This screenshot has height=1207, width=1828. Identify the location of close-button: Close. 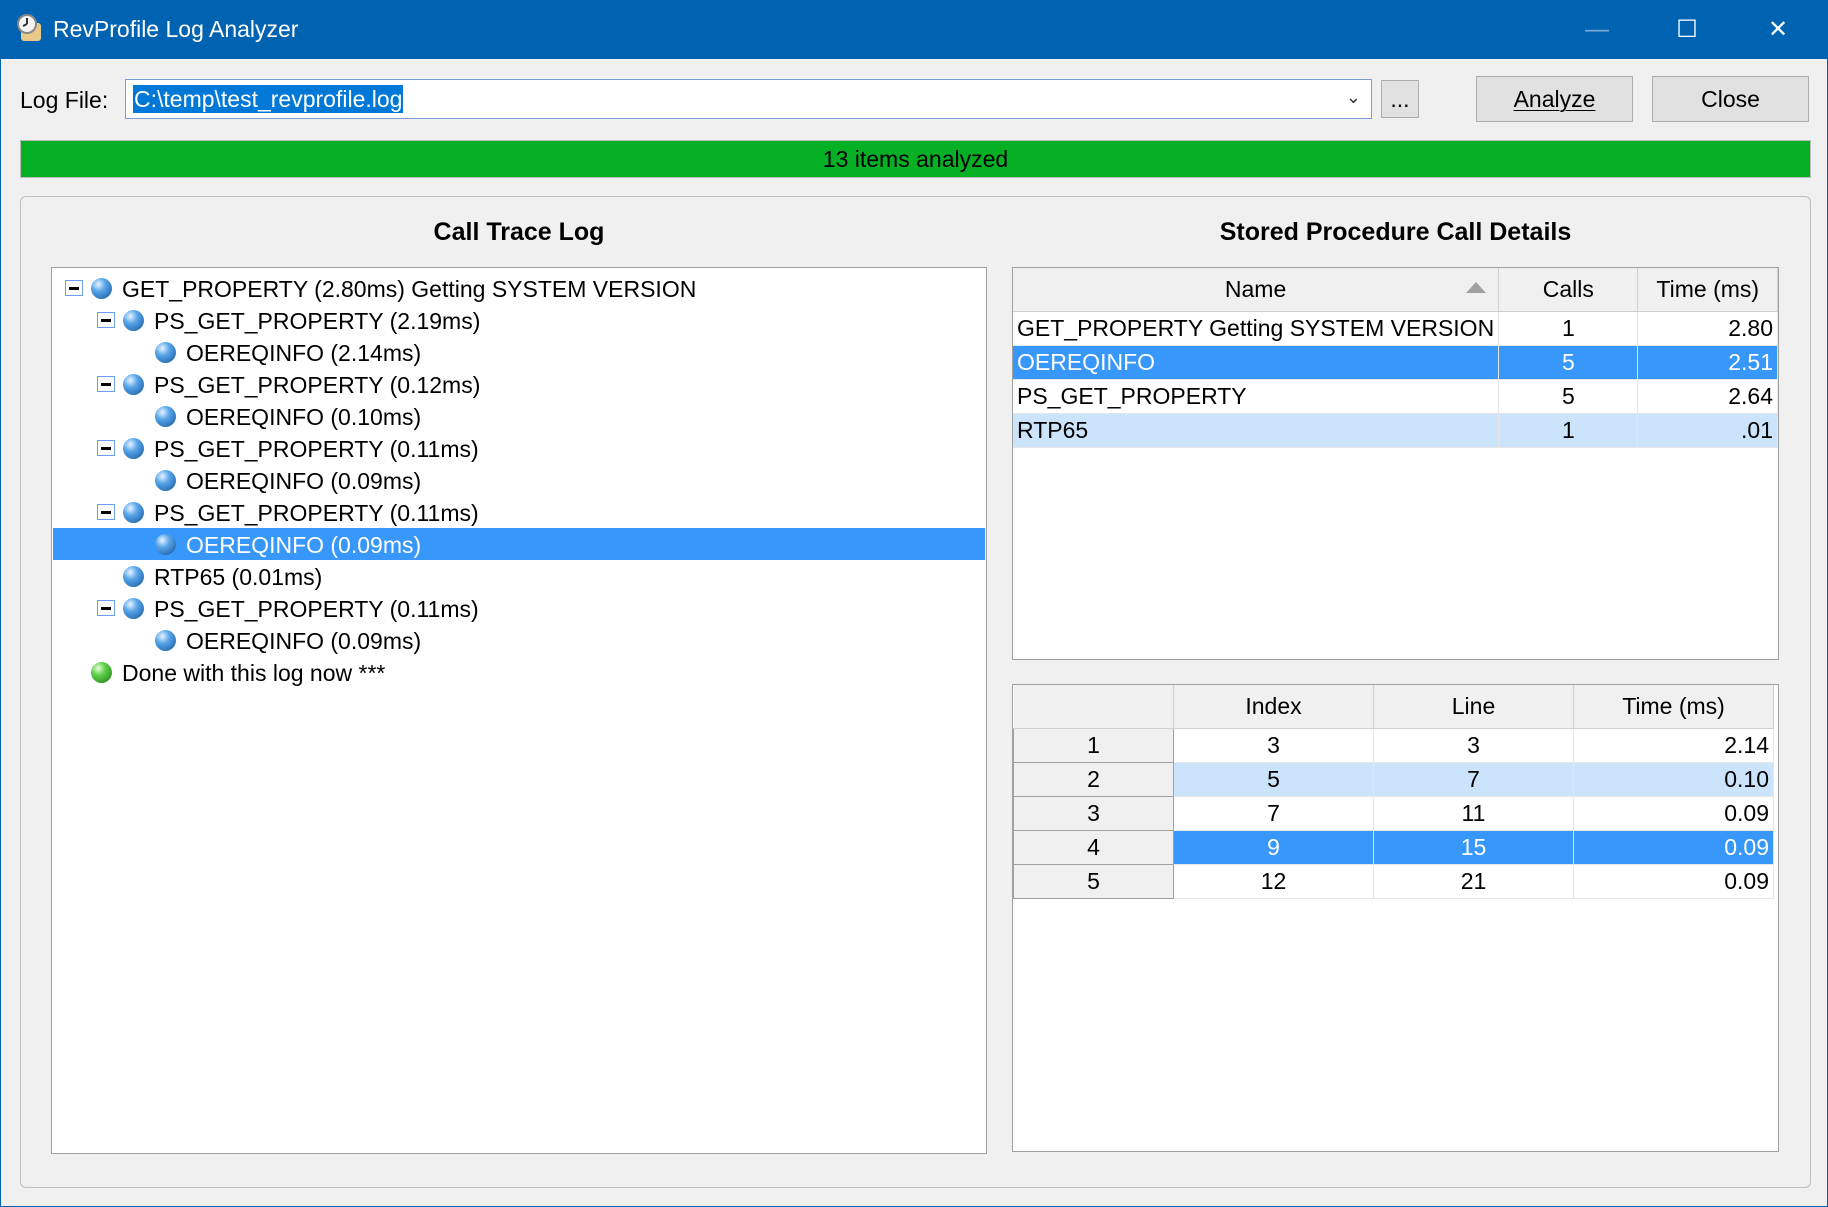
(1730, 99).